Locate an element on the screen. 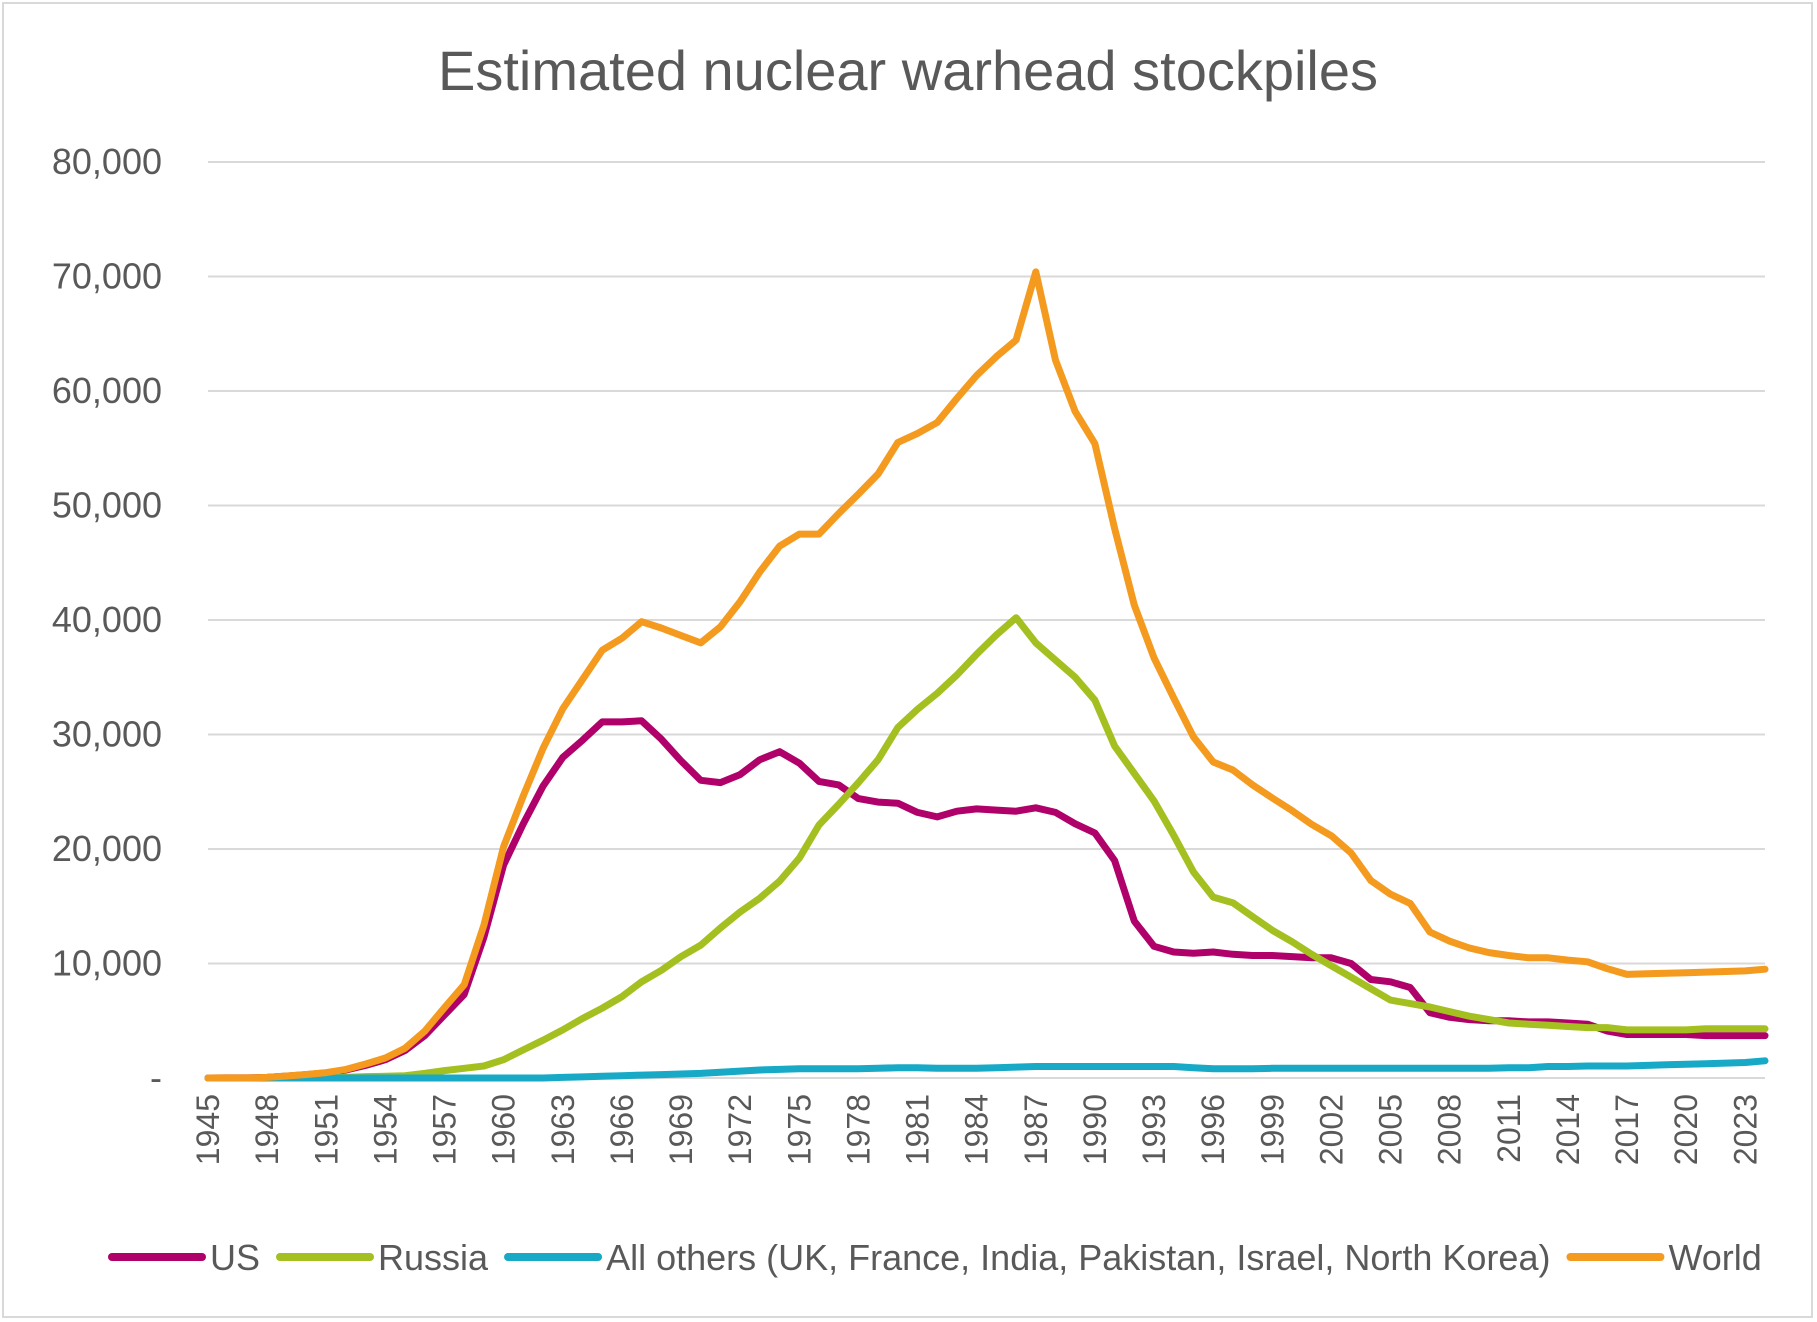 The height and width of the screenshot is (1322, 1817). y-tick-label: 20,000 is located at coordinates (107, 848).